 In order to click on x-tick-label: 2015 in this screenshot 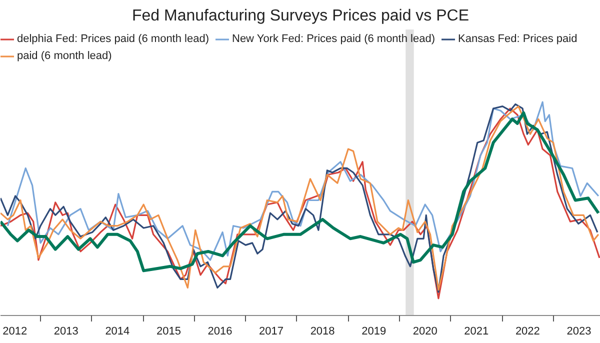, I will do `click(168, 332)`.